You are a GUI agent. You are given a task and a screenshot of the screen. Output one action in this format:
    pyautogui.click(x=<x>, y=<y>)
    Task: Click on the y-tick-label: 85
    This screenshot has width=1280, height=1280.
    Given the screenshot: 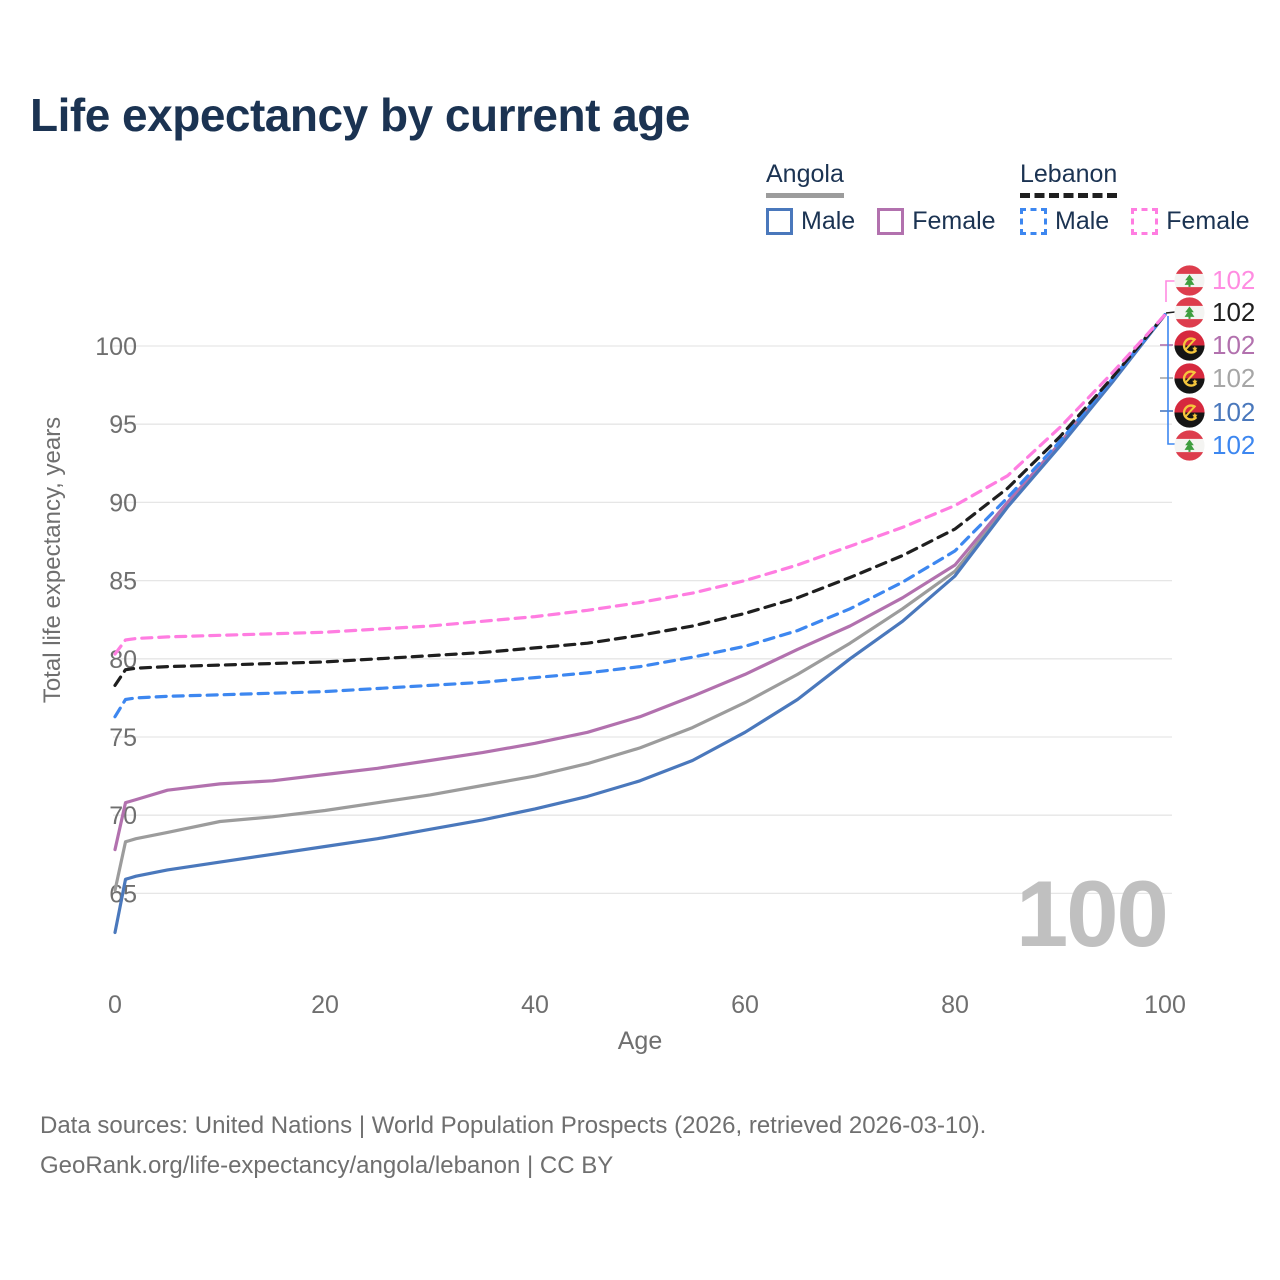 What is the action you would take?
    pyautogui.click(x=123, y=582)
    